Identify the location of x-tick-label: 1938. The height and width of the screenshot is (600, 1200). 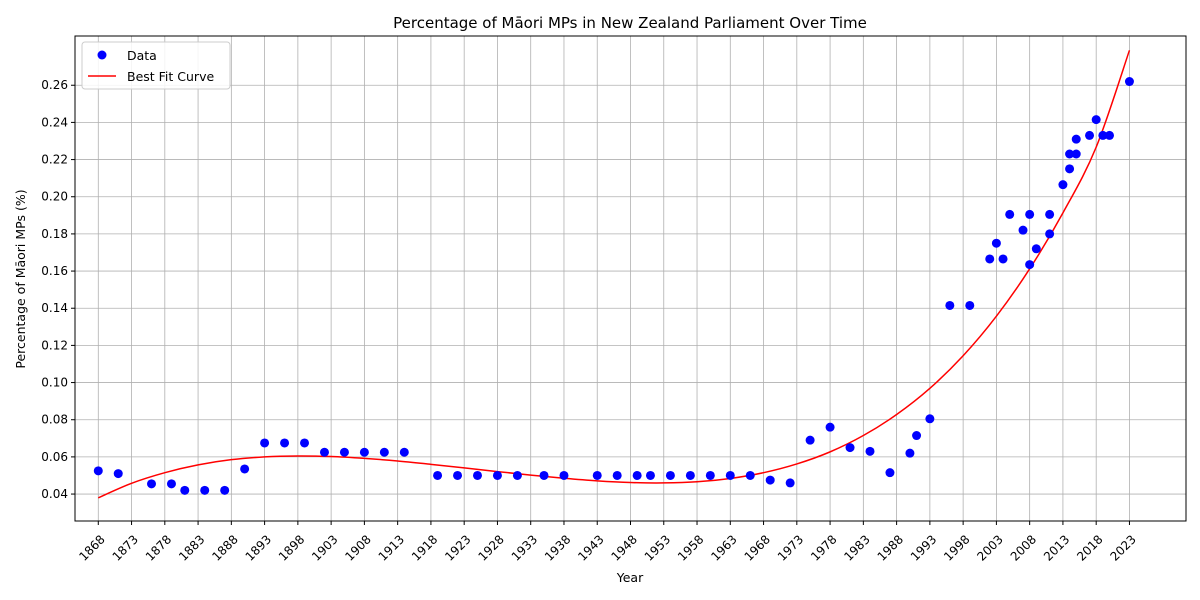
(557, 547).